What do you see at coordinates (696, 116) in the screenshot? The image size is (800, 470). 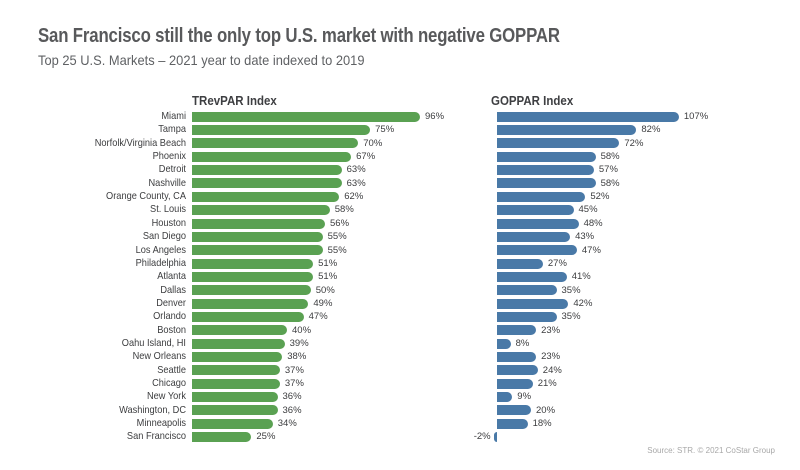 I see `goppar-value: 107%` at bounding box center [696, 116].